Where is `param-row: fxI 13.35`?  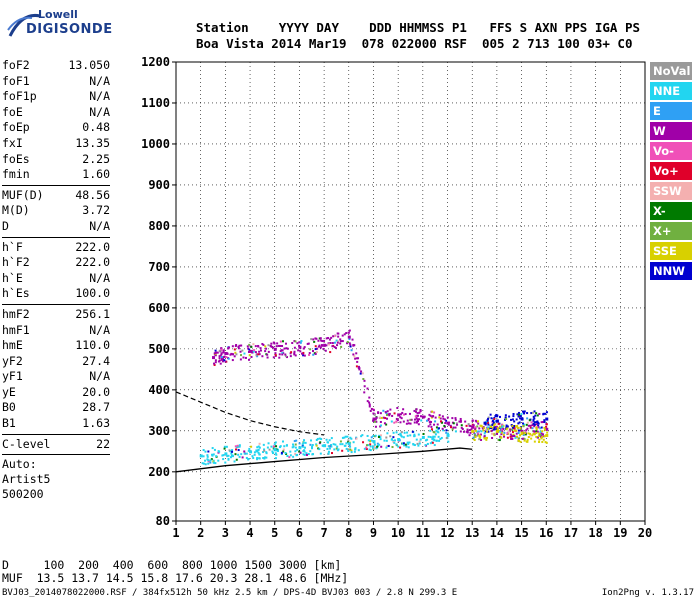 param-row: fxI 13.35 is located at coordinates (56, 144).